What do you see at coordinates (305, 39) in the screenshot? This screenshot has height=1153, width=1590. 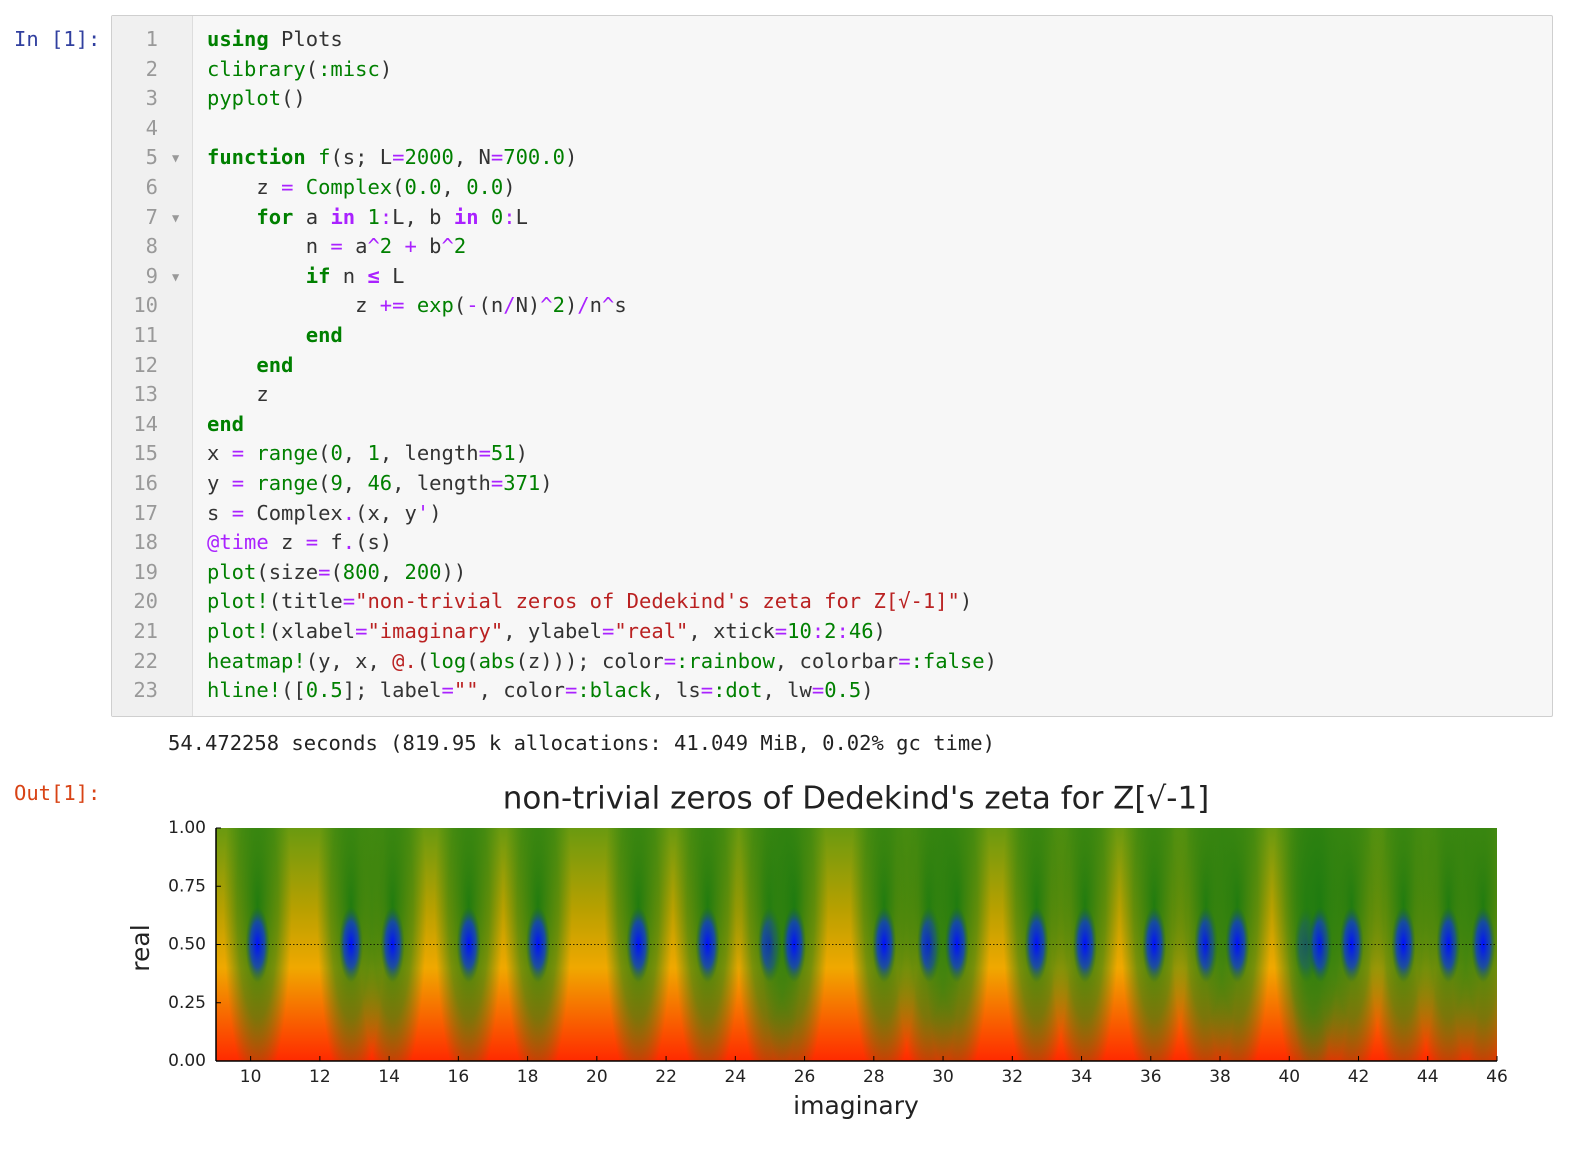 I see `code-token: Plots` at bounding box center [305, 39].